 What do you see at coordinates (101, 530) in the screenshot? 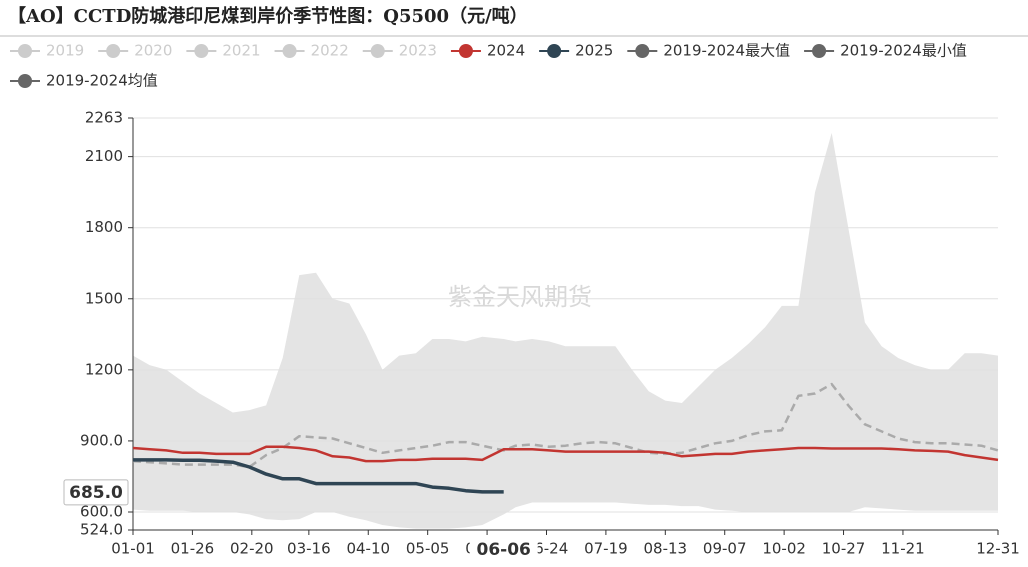
I see `y-tick-label: 524.0` at bounding box center [101, 530].